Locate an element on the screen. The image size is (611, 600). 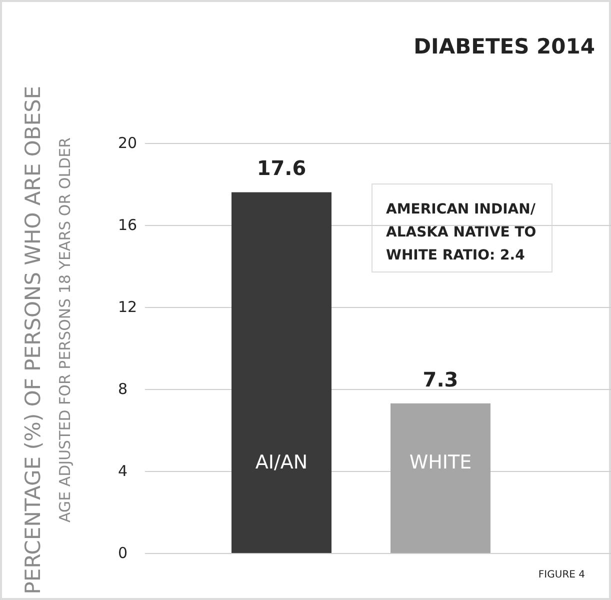
y-tick-label: 20 is located at coordinates (128, 143).